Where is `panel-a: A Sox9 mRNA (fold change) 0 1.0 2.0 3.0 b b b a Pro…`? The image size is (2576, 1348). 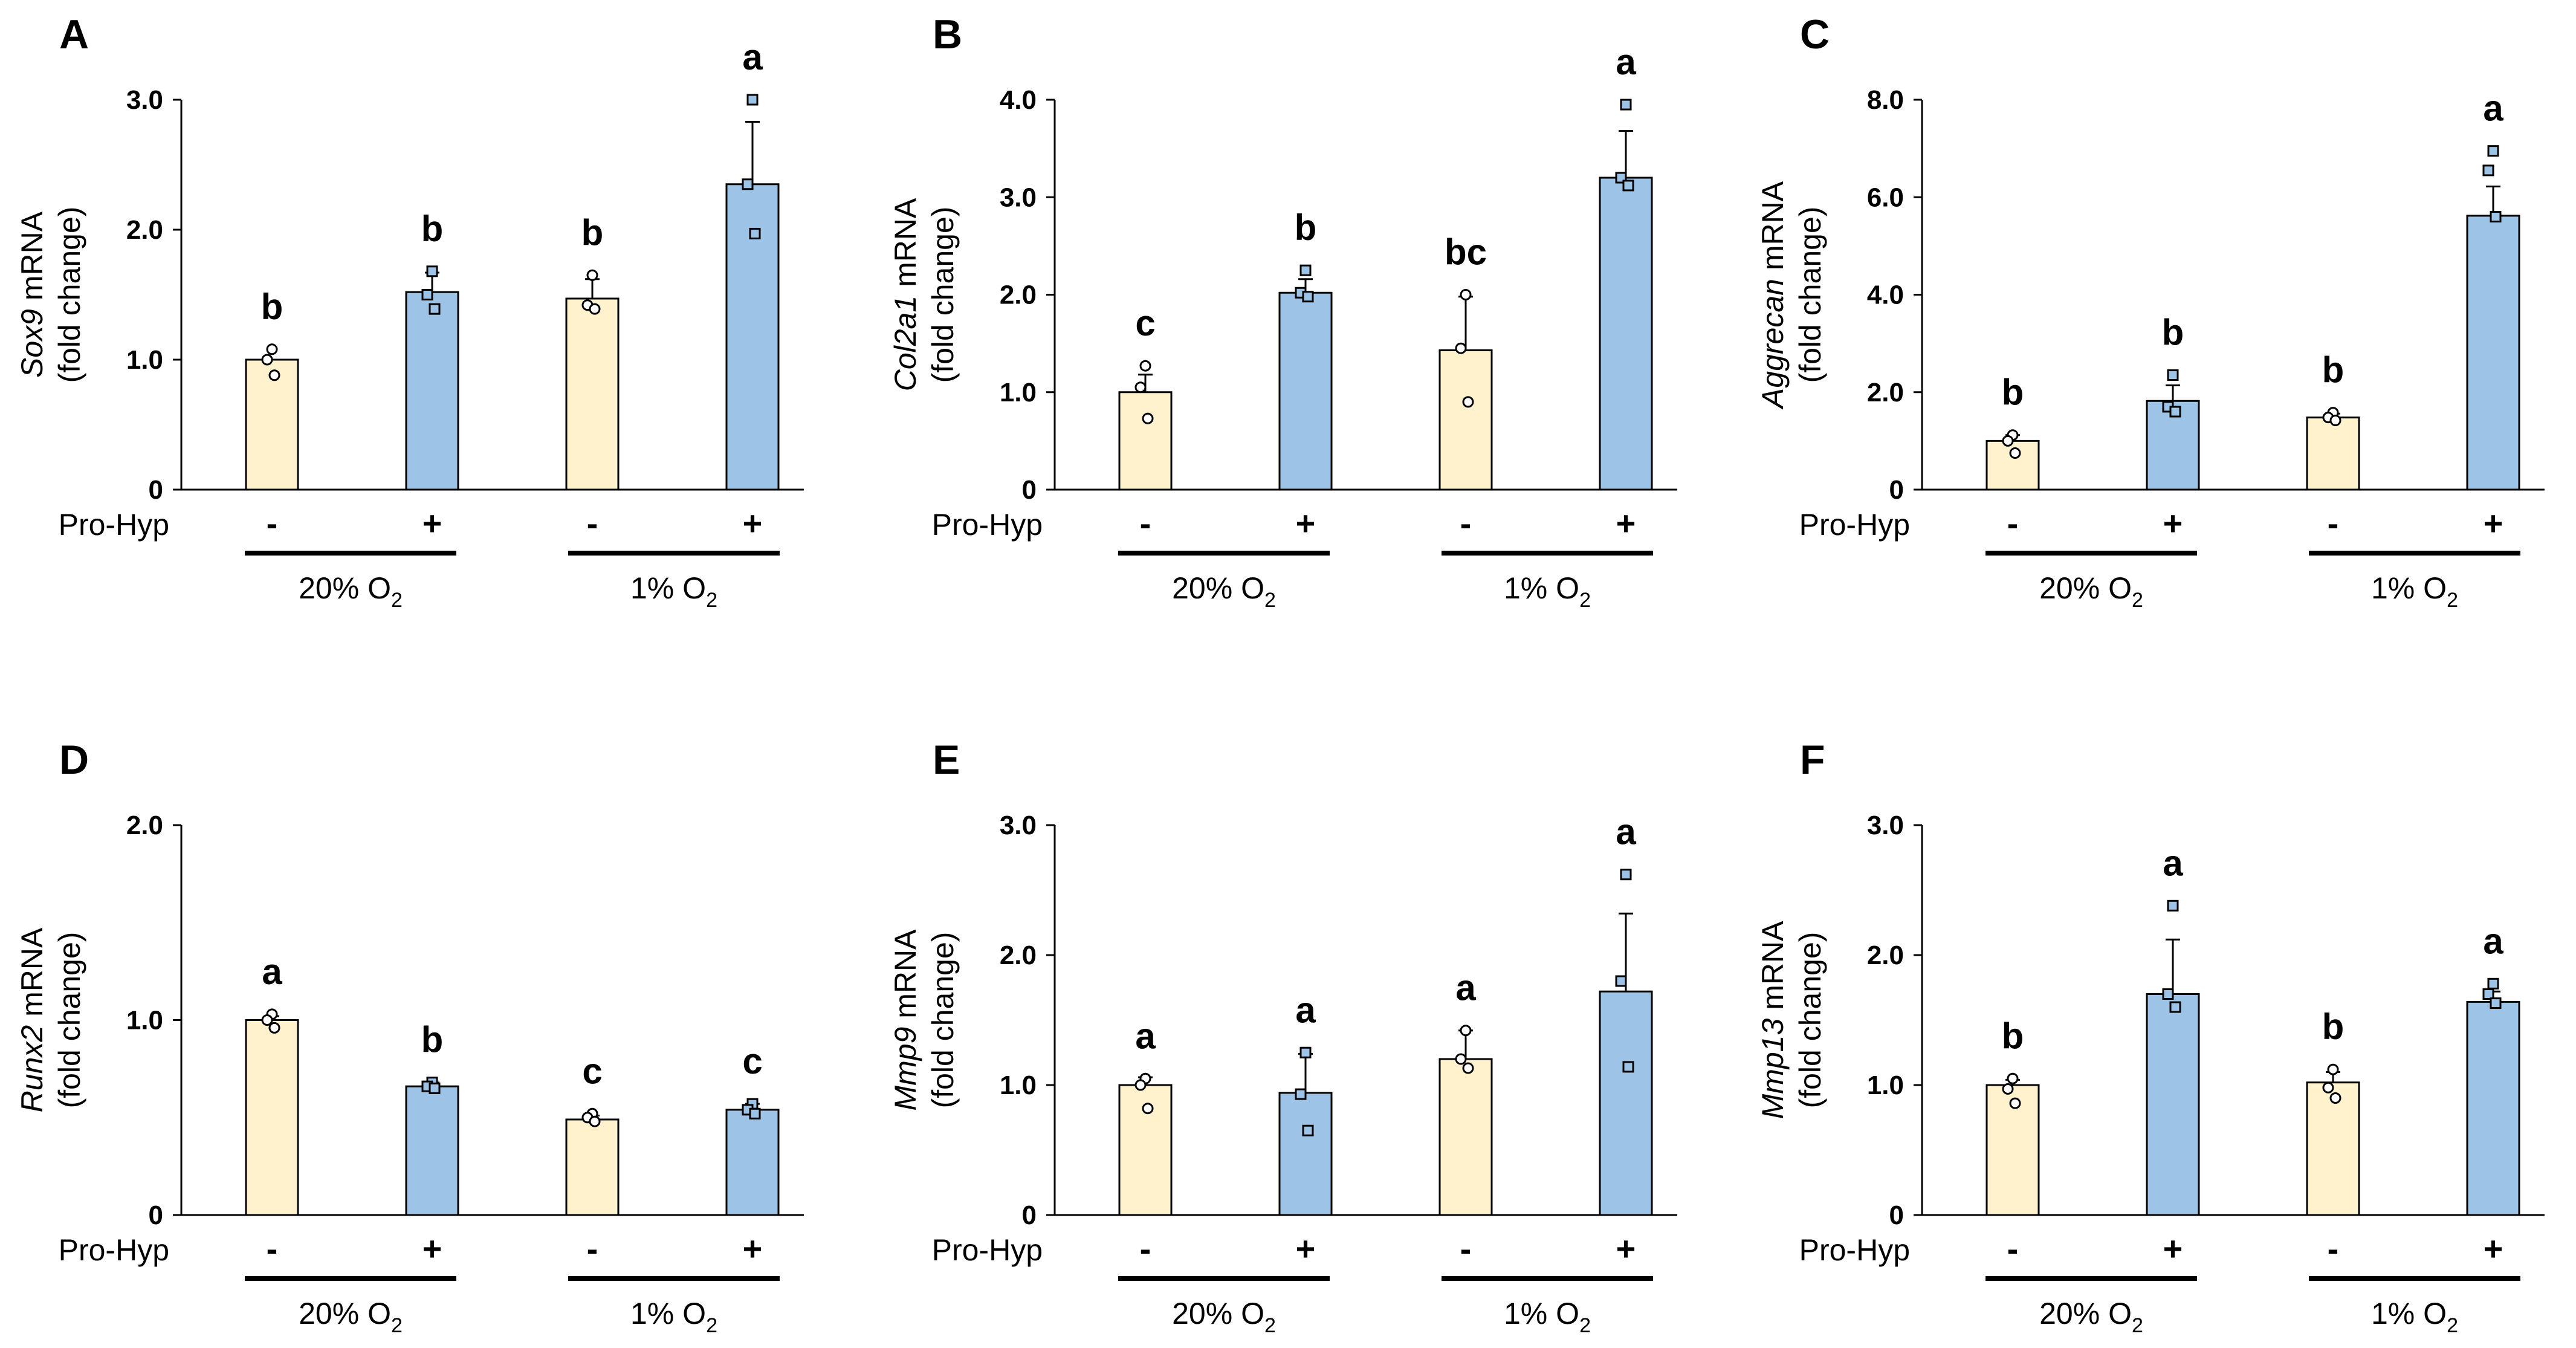
panel-a: A Sox9 mRNA (fold change) 0 1.0 2.0 3.0 b b b a Pro… is located at coordinates (409, 311).